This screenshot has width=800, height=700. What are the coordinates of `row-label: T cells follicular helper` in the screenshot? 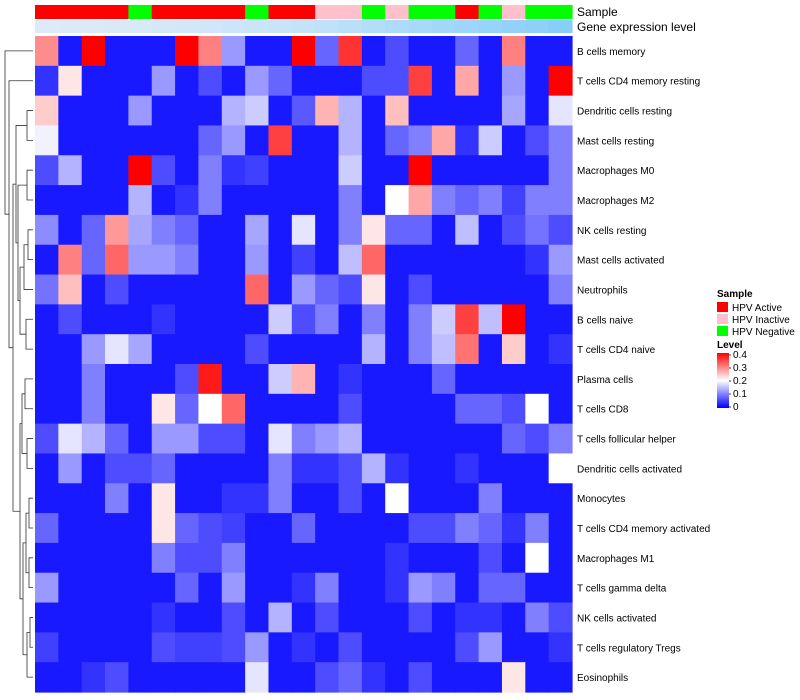 It's located at (626, 440).